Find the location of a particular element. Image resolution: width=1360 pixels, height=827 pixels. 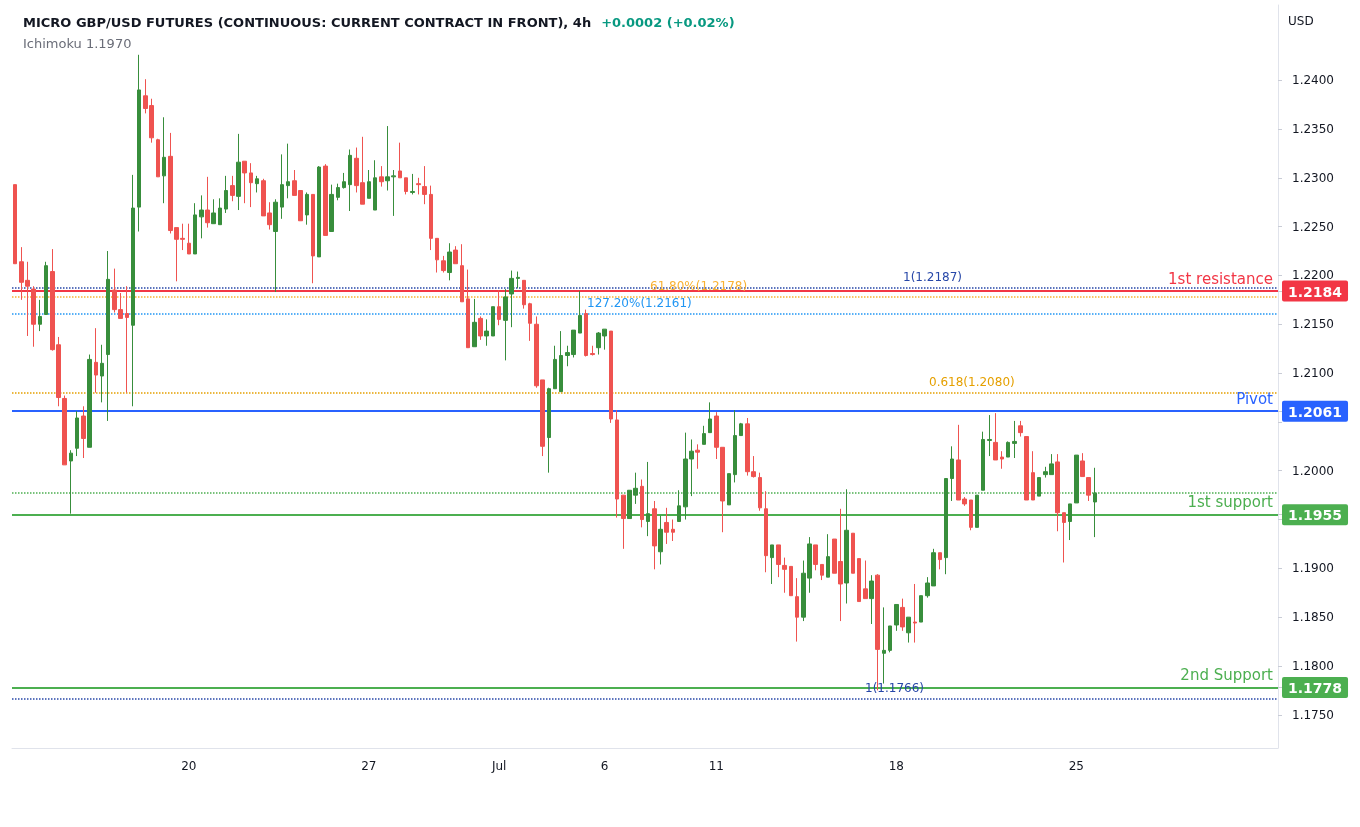

x-tick-label: 18 is located at coordinates (896, 766).